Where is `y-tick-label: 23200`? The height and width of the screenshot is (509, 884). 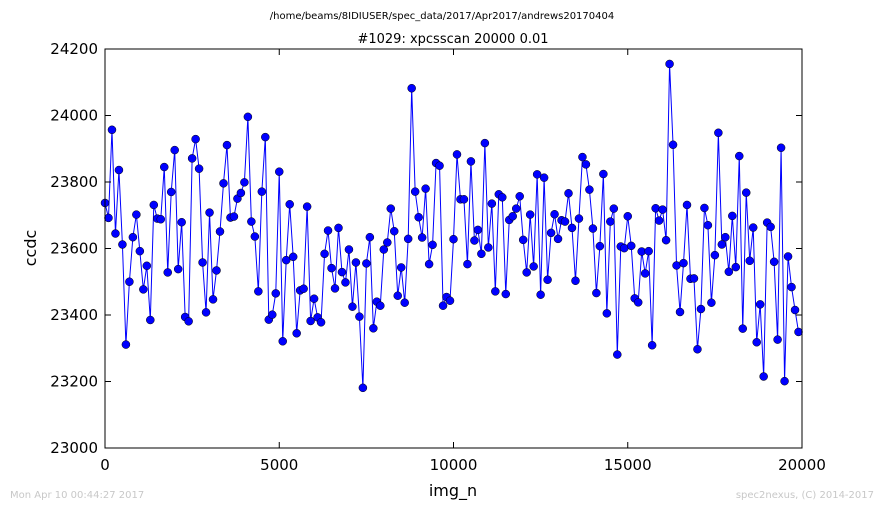 y-tick-label: 23200 is located at coordinates (74, 382).